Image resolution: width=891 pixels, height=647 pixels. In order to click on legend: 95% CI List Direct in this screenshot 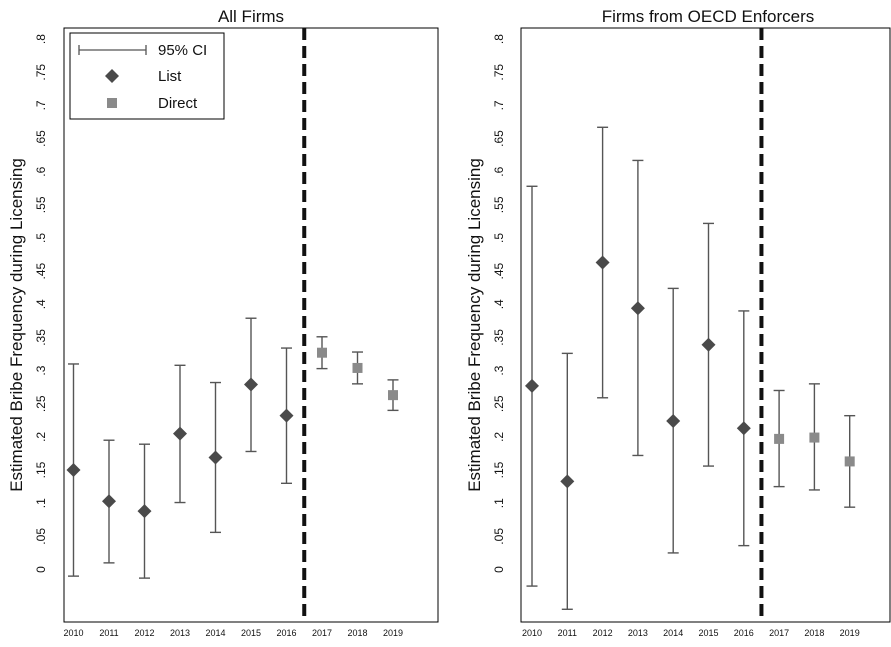, I will do `click(147, 76)`.